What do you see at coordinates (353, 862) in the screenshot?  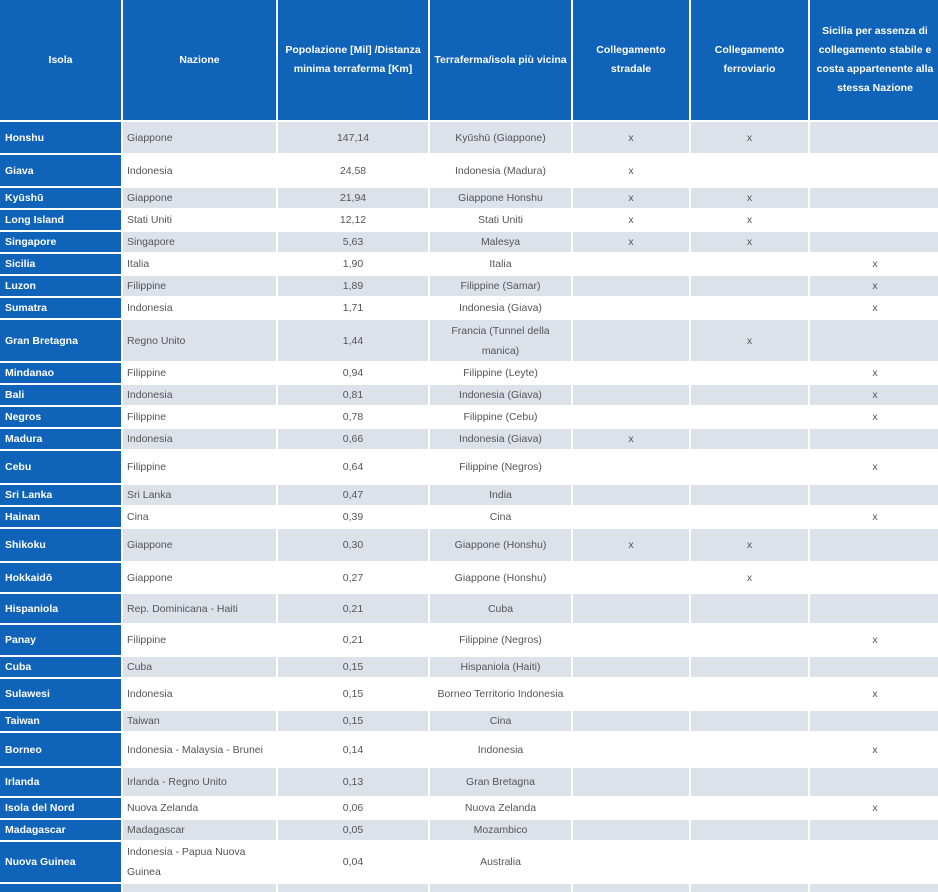 I see `table-cell: 0,04` at bounding box center [353, 862].